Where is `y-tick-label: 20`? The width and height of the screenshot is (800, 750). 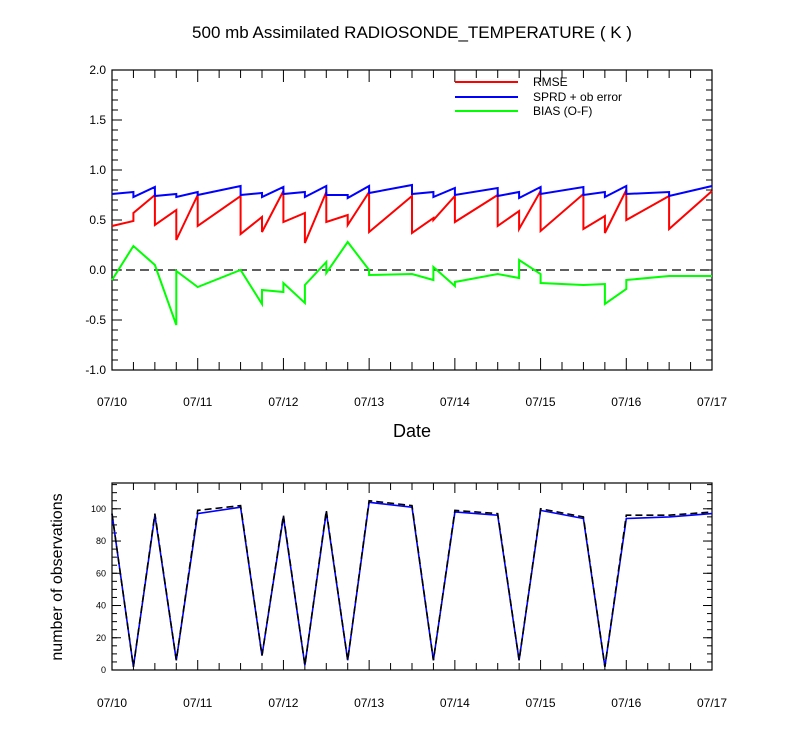
y-tick-label: 20 is located at coordinates (101, 638).